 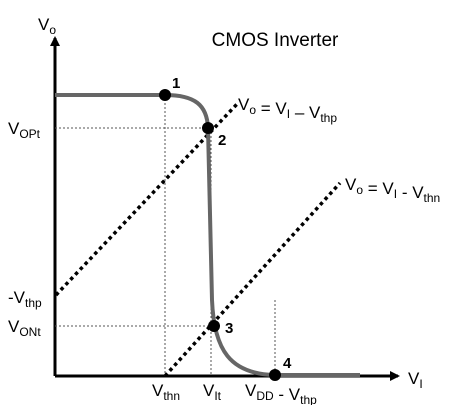 What do you see at coordinates (176, 83) in the screenshot?
I see `point-label: 1` at bounding box center [176, 83].